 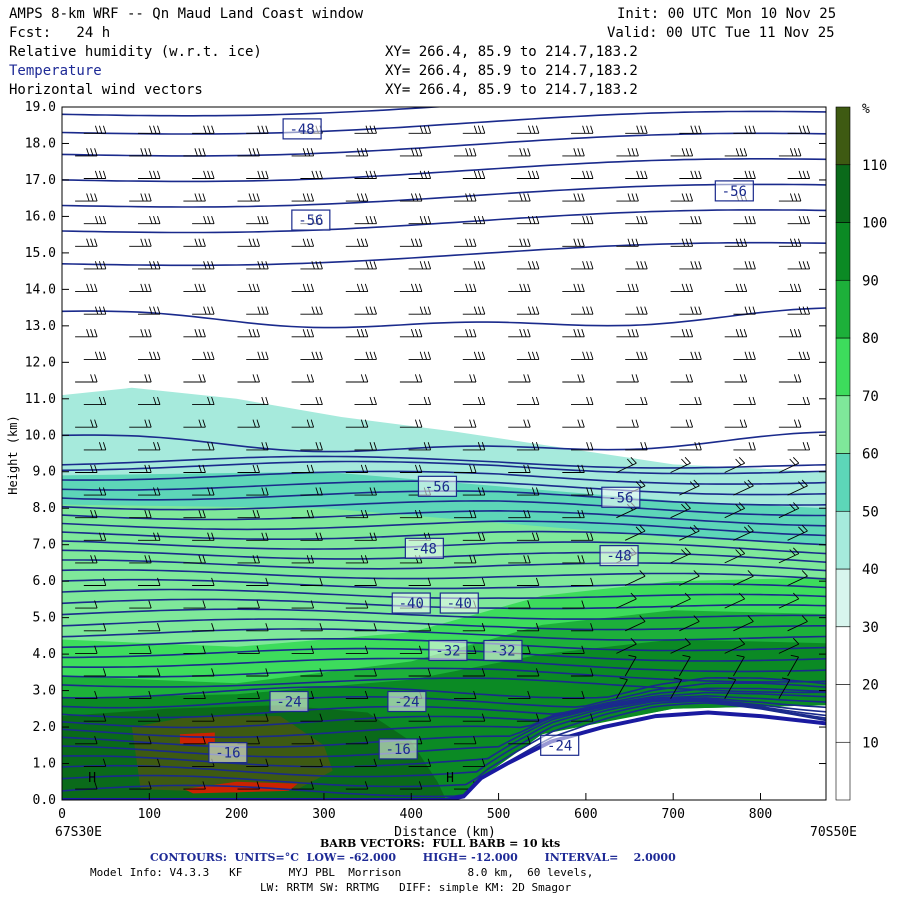 I want to click on x-tick-label: 300, so click(x=323, y=814).